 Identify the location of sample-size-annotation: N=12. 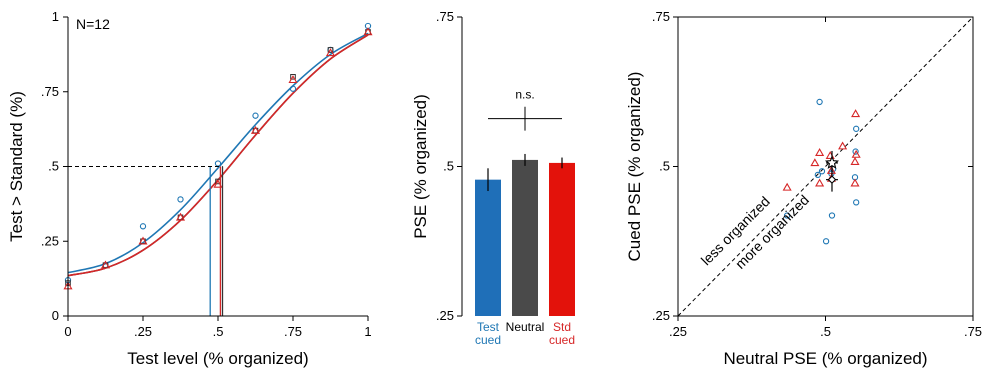
(93, 24).